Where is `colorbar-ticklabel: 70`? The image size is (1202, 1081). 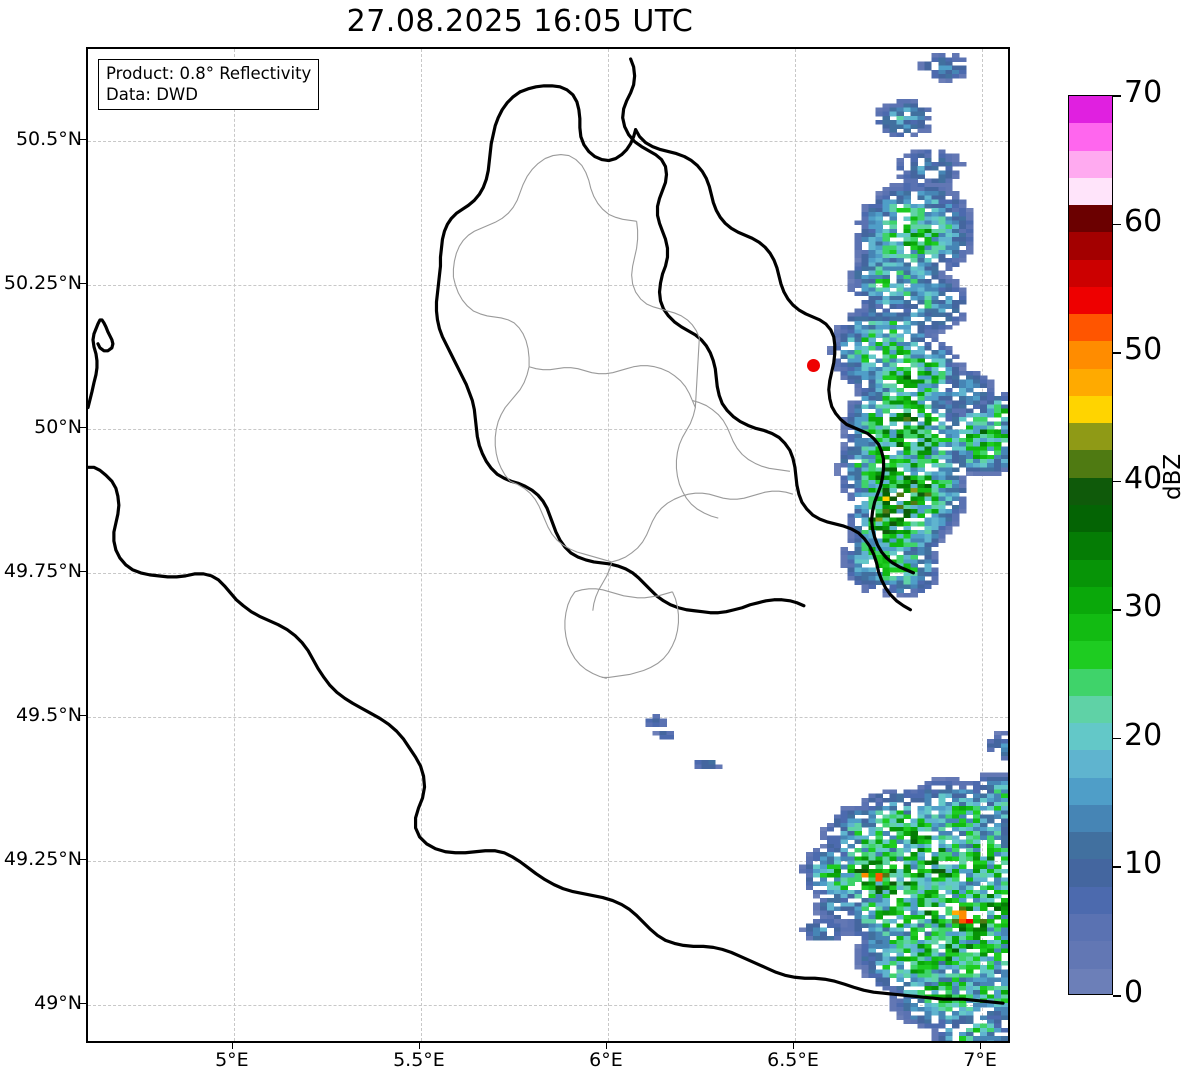 colorbar-ticklabel: 70 is located at coordinates (1143, 92).